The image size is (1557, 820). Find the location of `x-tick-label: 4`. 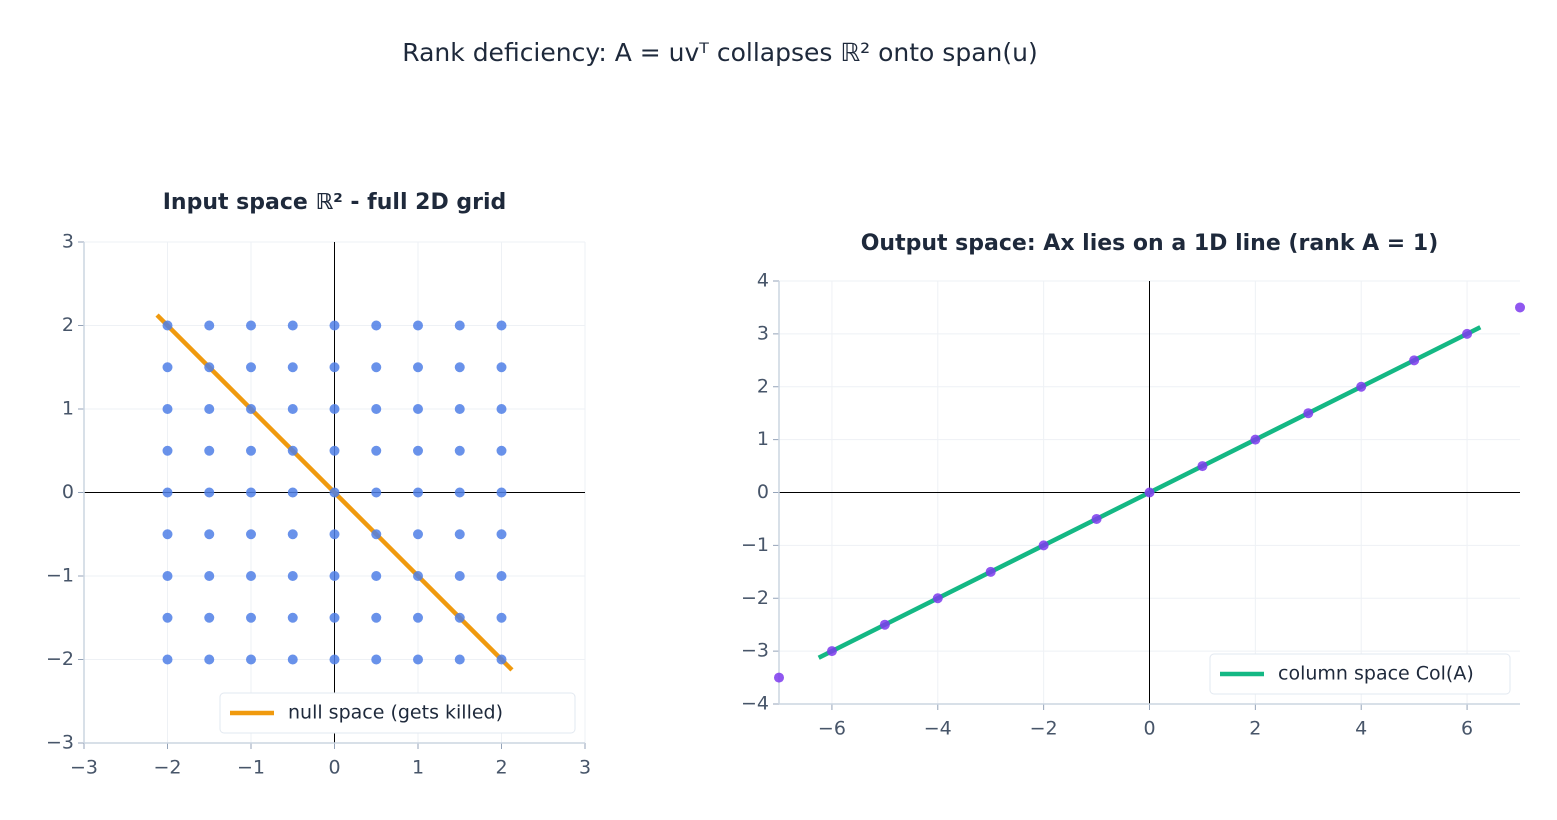

x-tick-label: 4 is located at coordinates (1361, 729).